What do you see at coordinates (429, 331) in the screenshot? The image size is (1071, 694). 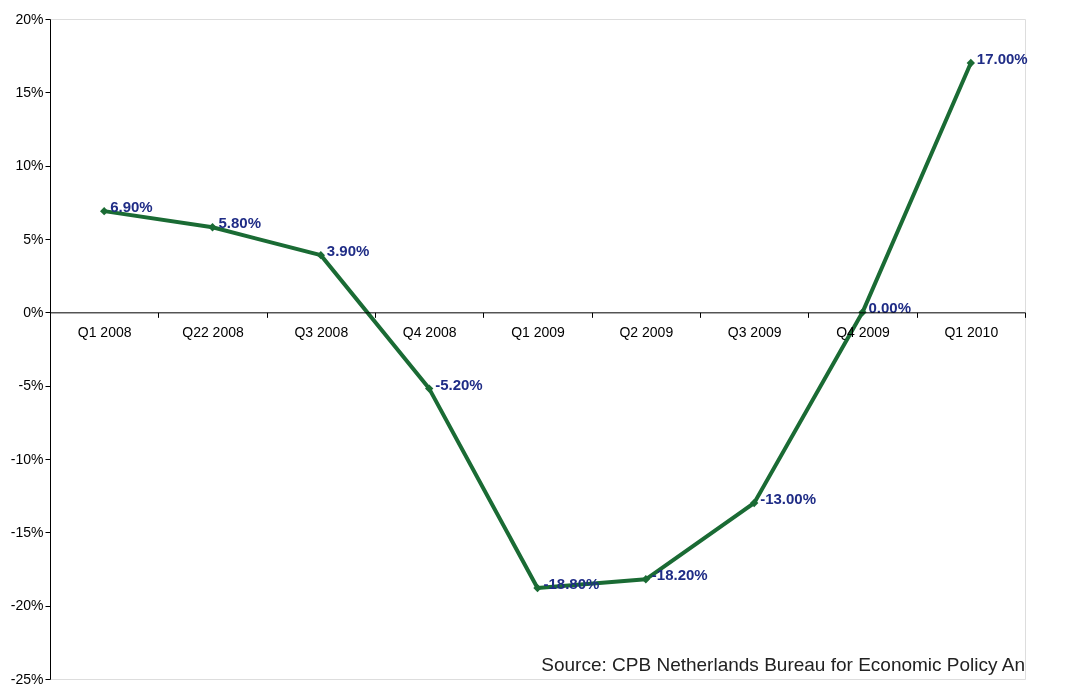 I see `x-tick-label: Q4 2008` at bounding box center [429, 331].